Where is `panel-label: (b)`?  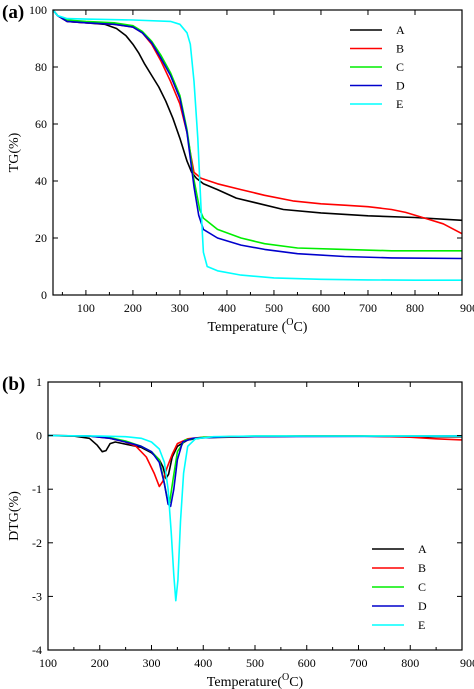
panel-label: (b) is located at coordinates (13, 384).